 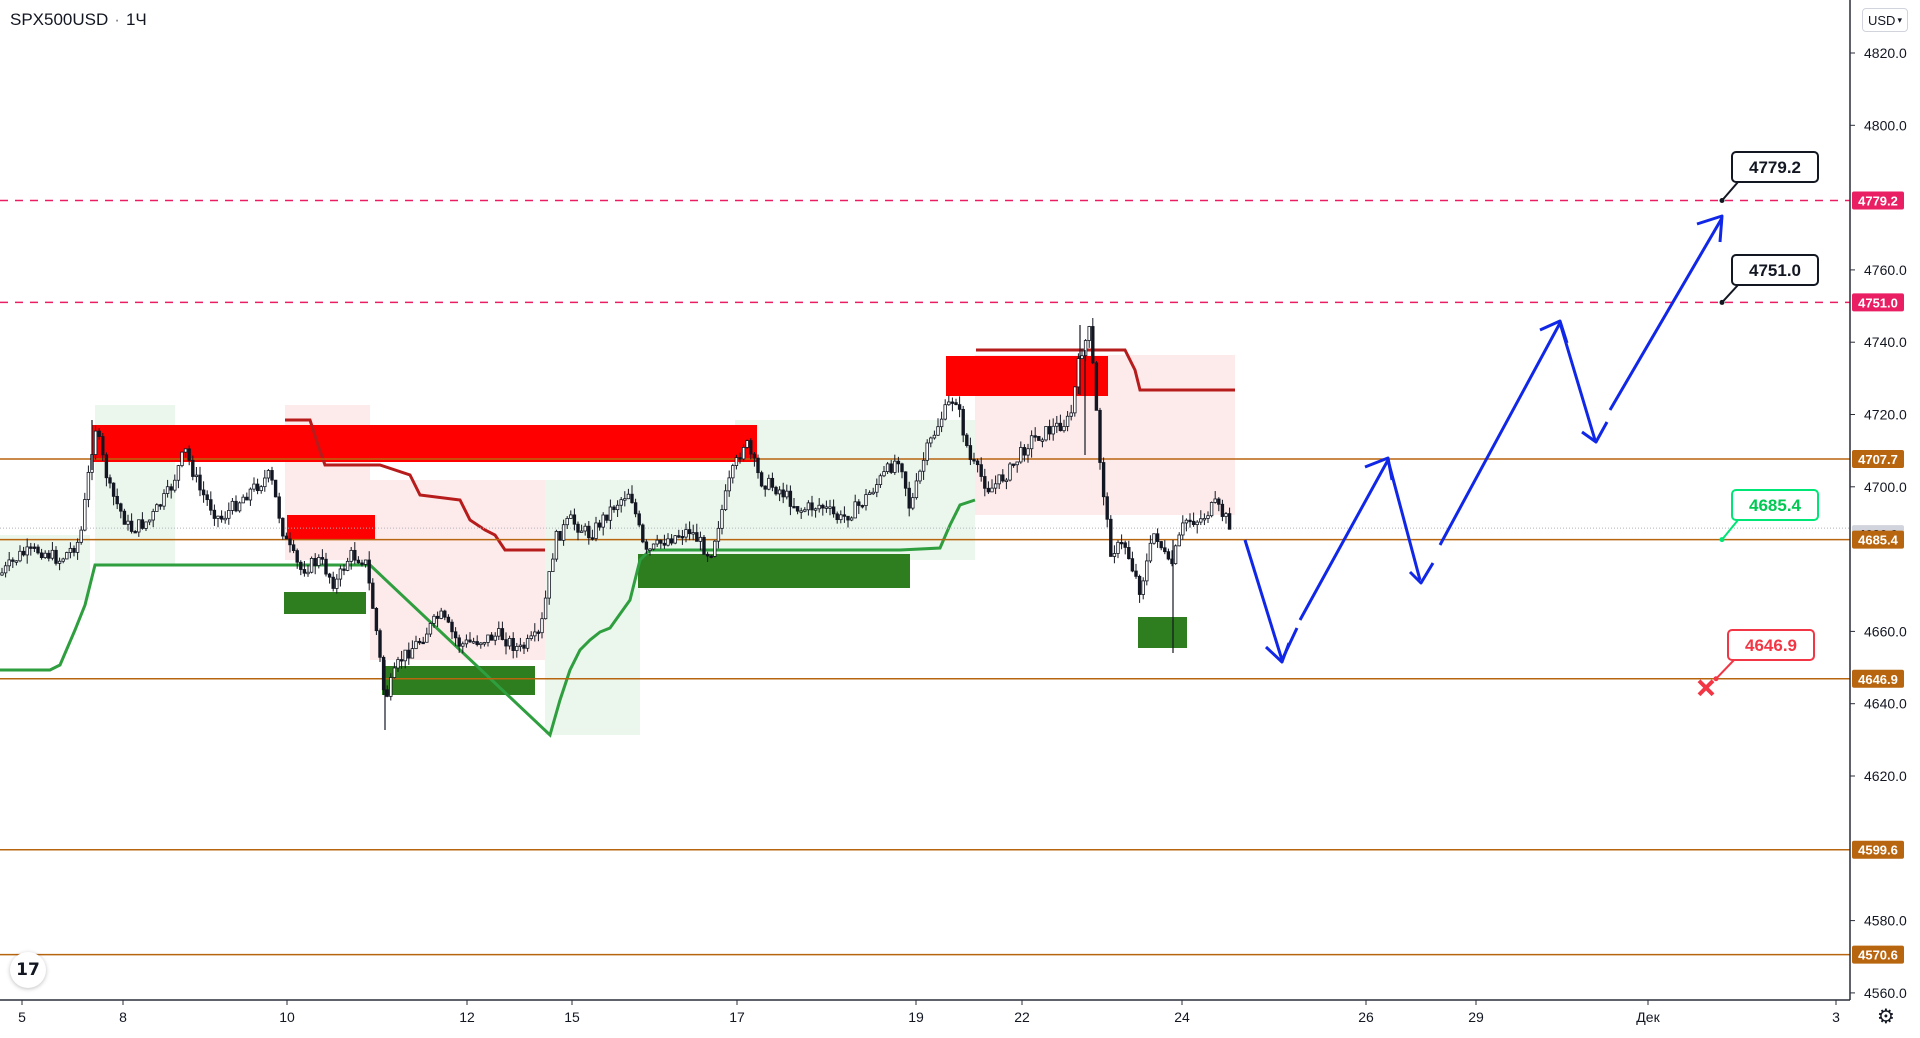 I want to click on price-tick-label: 4820.0, so click(x=1885, y=53).